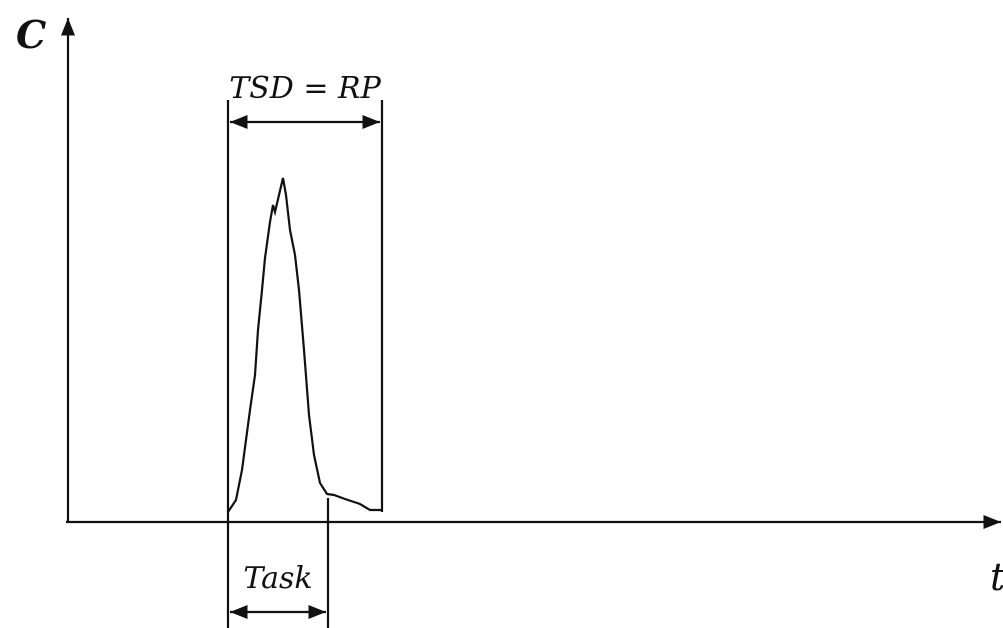  Describe the element at coordinates (277, 578) in the screenshot. I see `task-label: Task` at that location.